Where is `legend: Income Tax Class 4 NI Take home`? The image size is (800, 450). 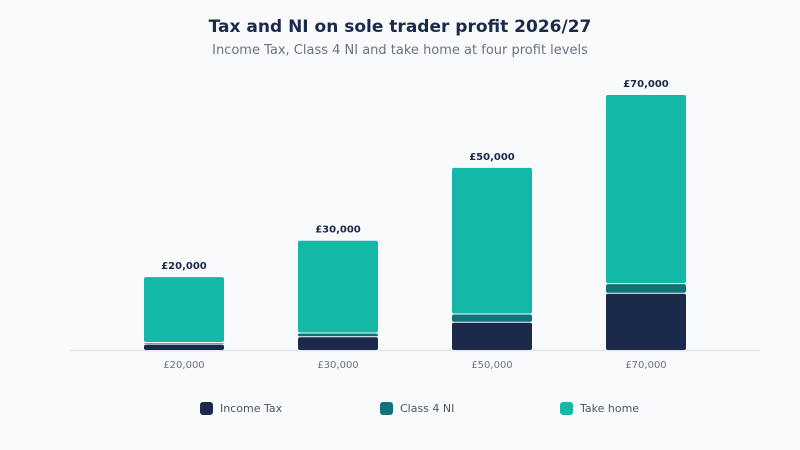
legend: Income Tax Class 4 NI Take home is located at coordinates (400, 411).